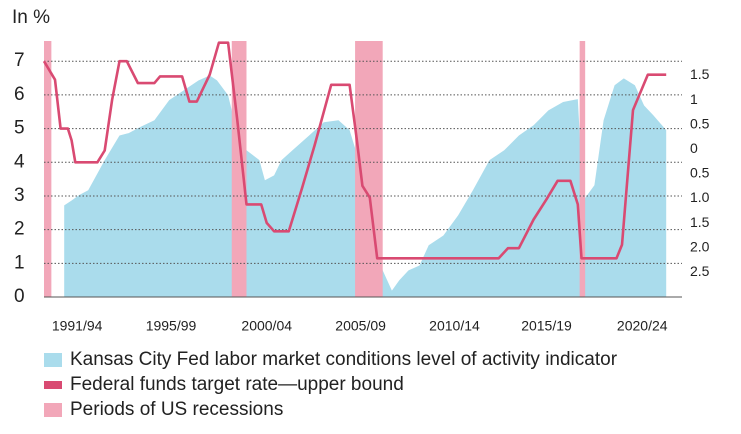  Describe the element at coordinates (266, 326) in the screenshot. I see `x-tick-label: 2000/04` at that location.